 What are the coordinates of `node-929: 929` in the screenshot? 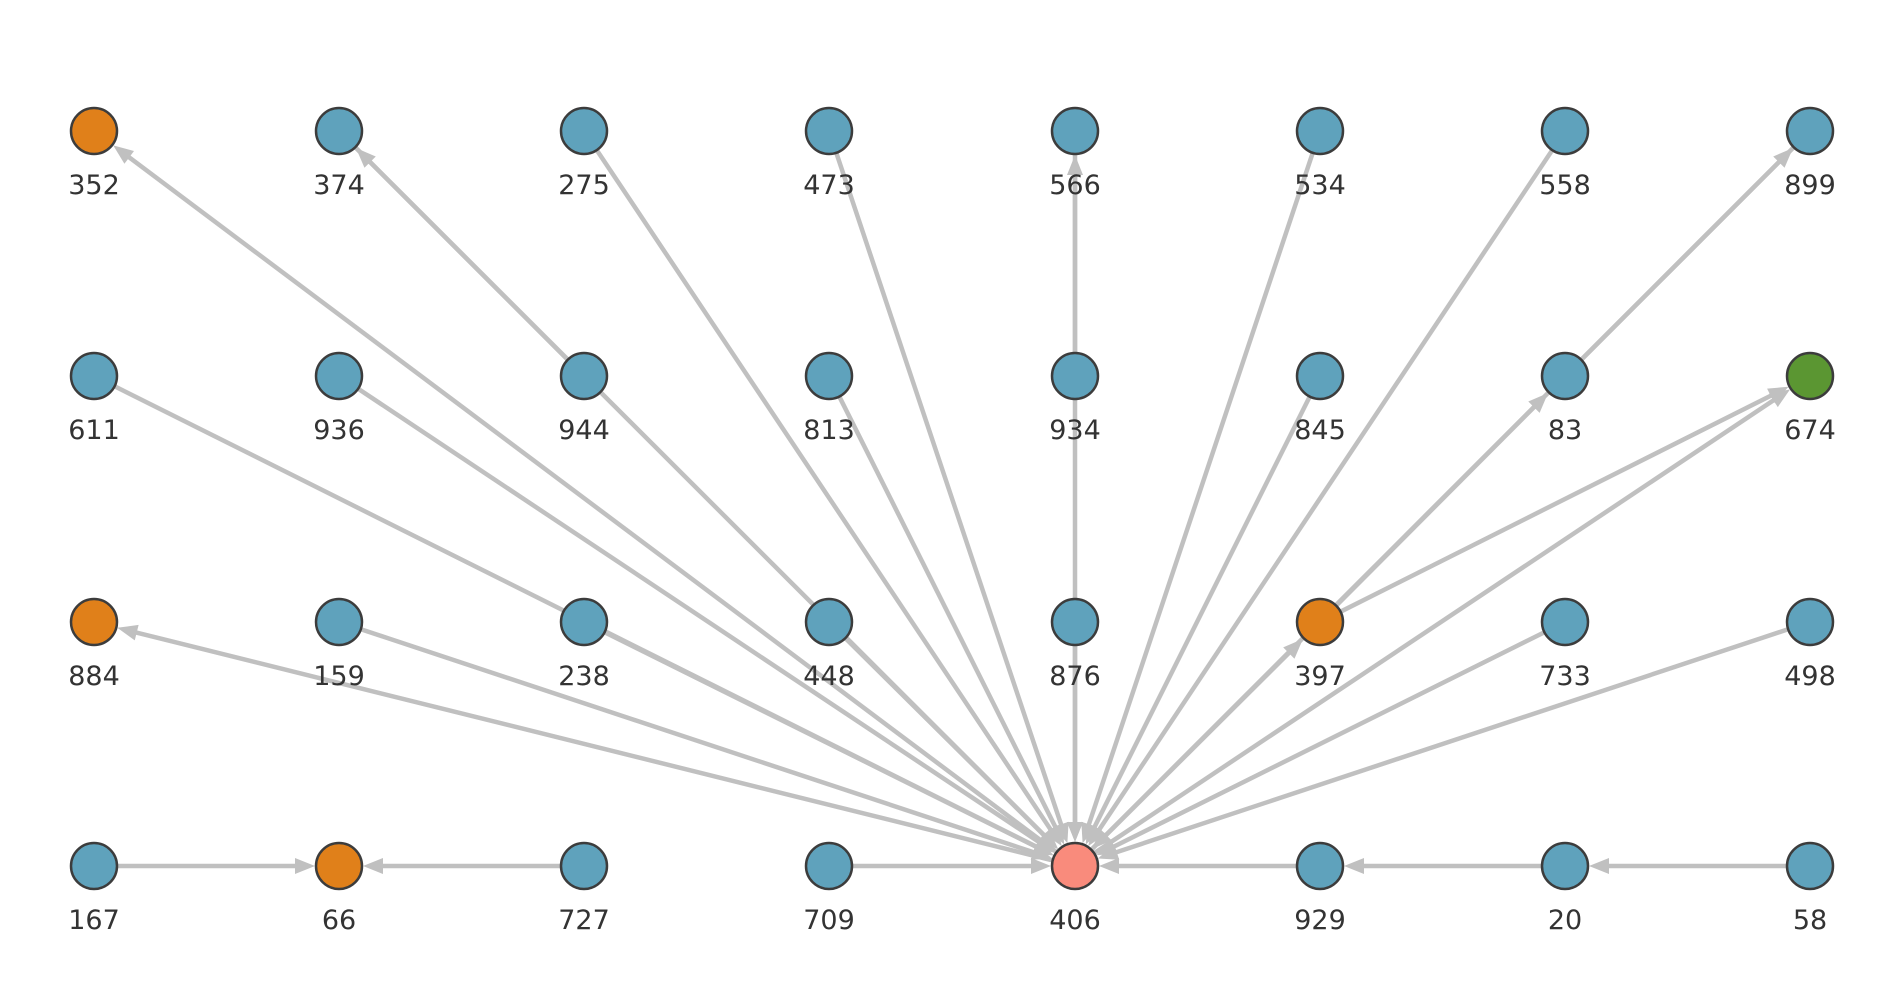 It's located at (1320, 888).